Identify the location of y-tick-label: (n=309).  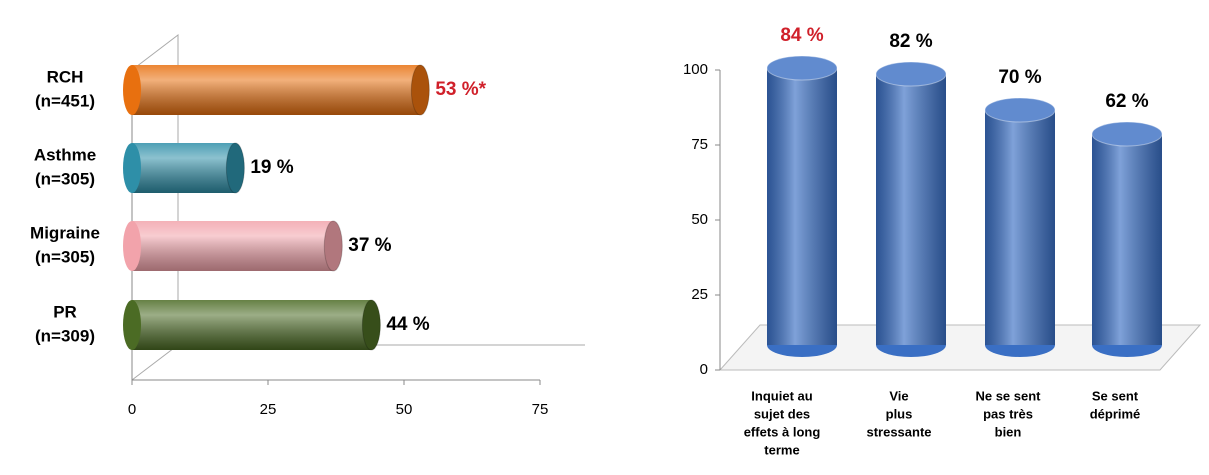
(65, 335).